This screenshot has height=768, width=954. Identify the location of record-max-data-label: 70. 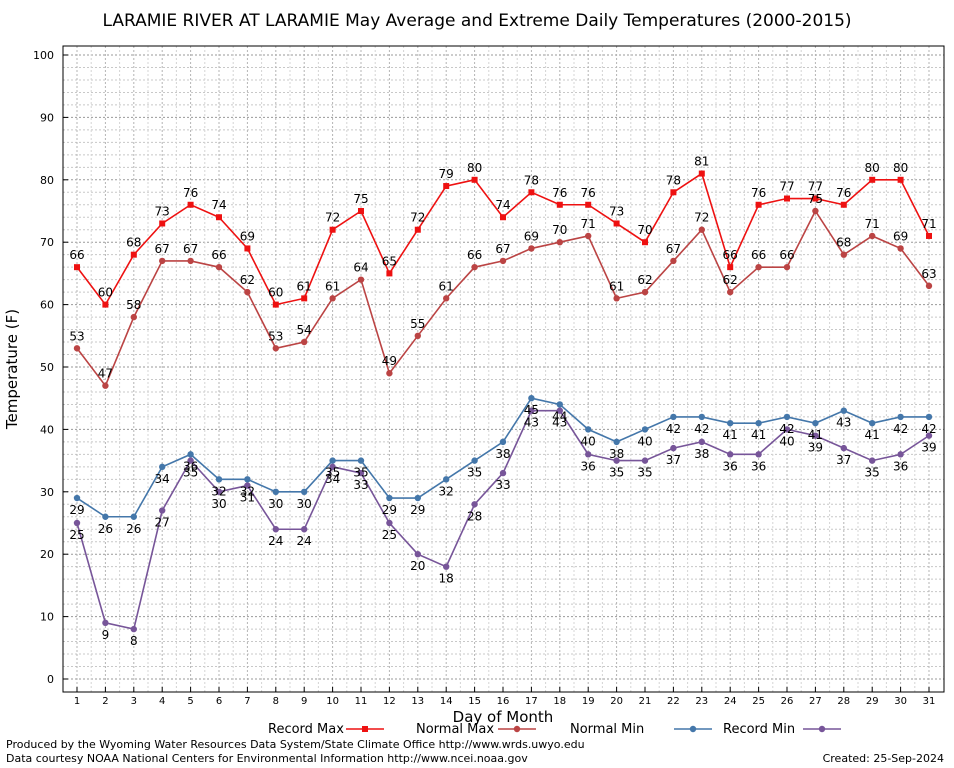
(644, 230).